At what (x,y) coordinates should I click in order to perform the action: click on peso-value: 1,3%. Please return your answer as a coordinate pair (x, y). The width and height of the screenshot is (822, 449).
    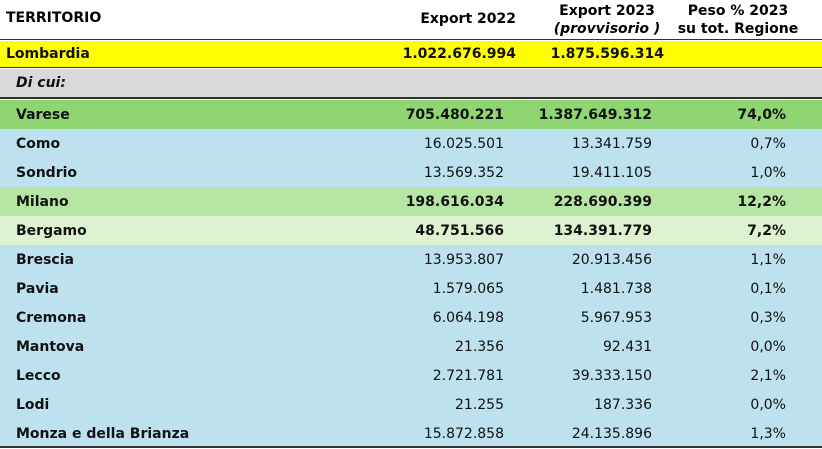
    Looking at the image, I should click on (768, 433).